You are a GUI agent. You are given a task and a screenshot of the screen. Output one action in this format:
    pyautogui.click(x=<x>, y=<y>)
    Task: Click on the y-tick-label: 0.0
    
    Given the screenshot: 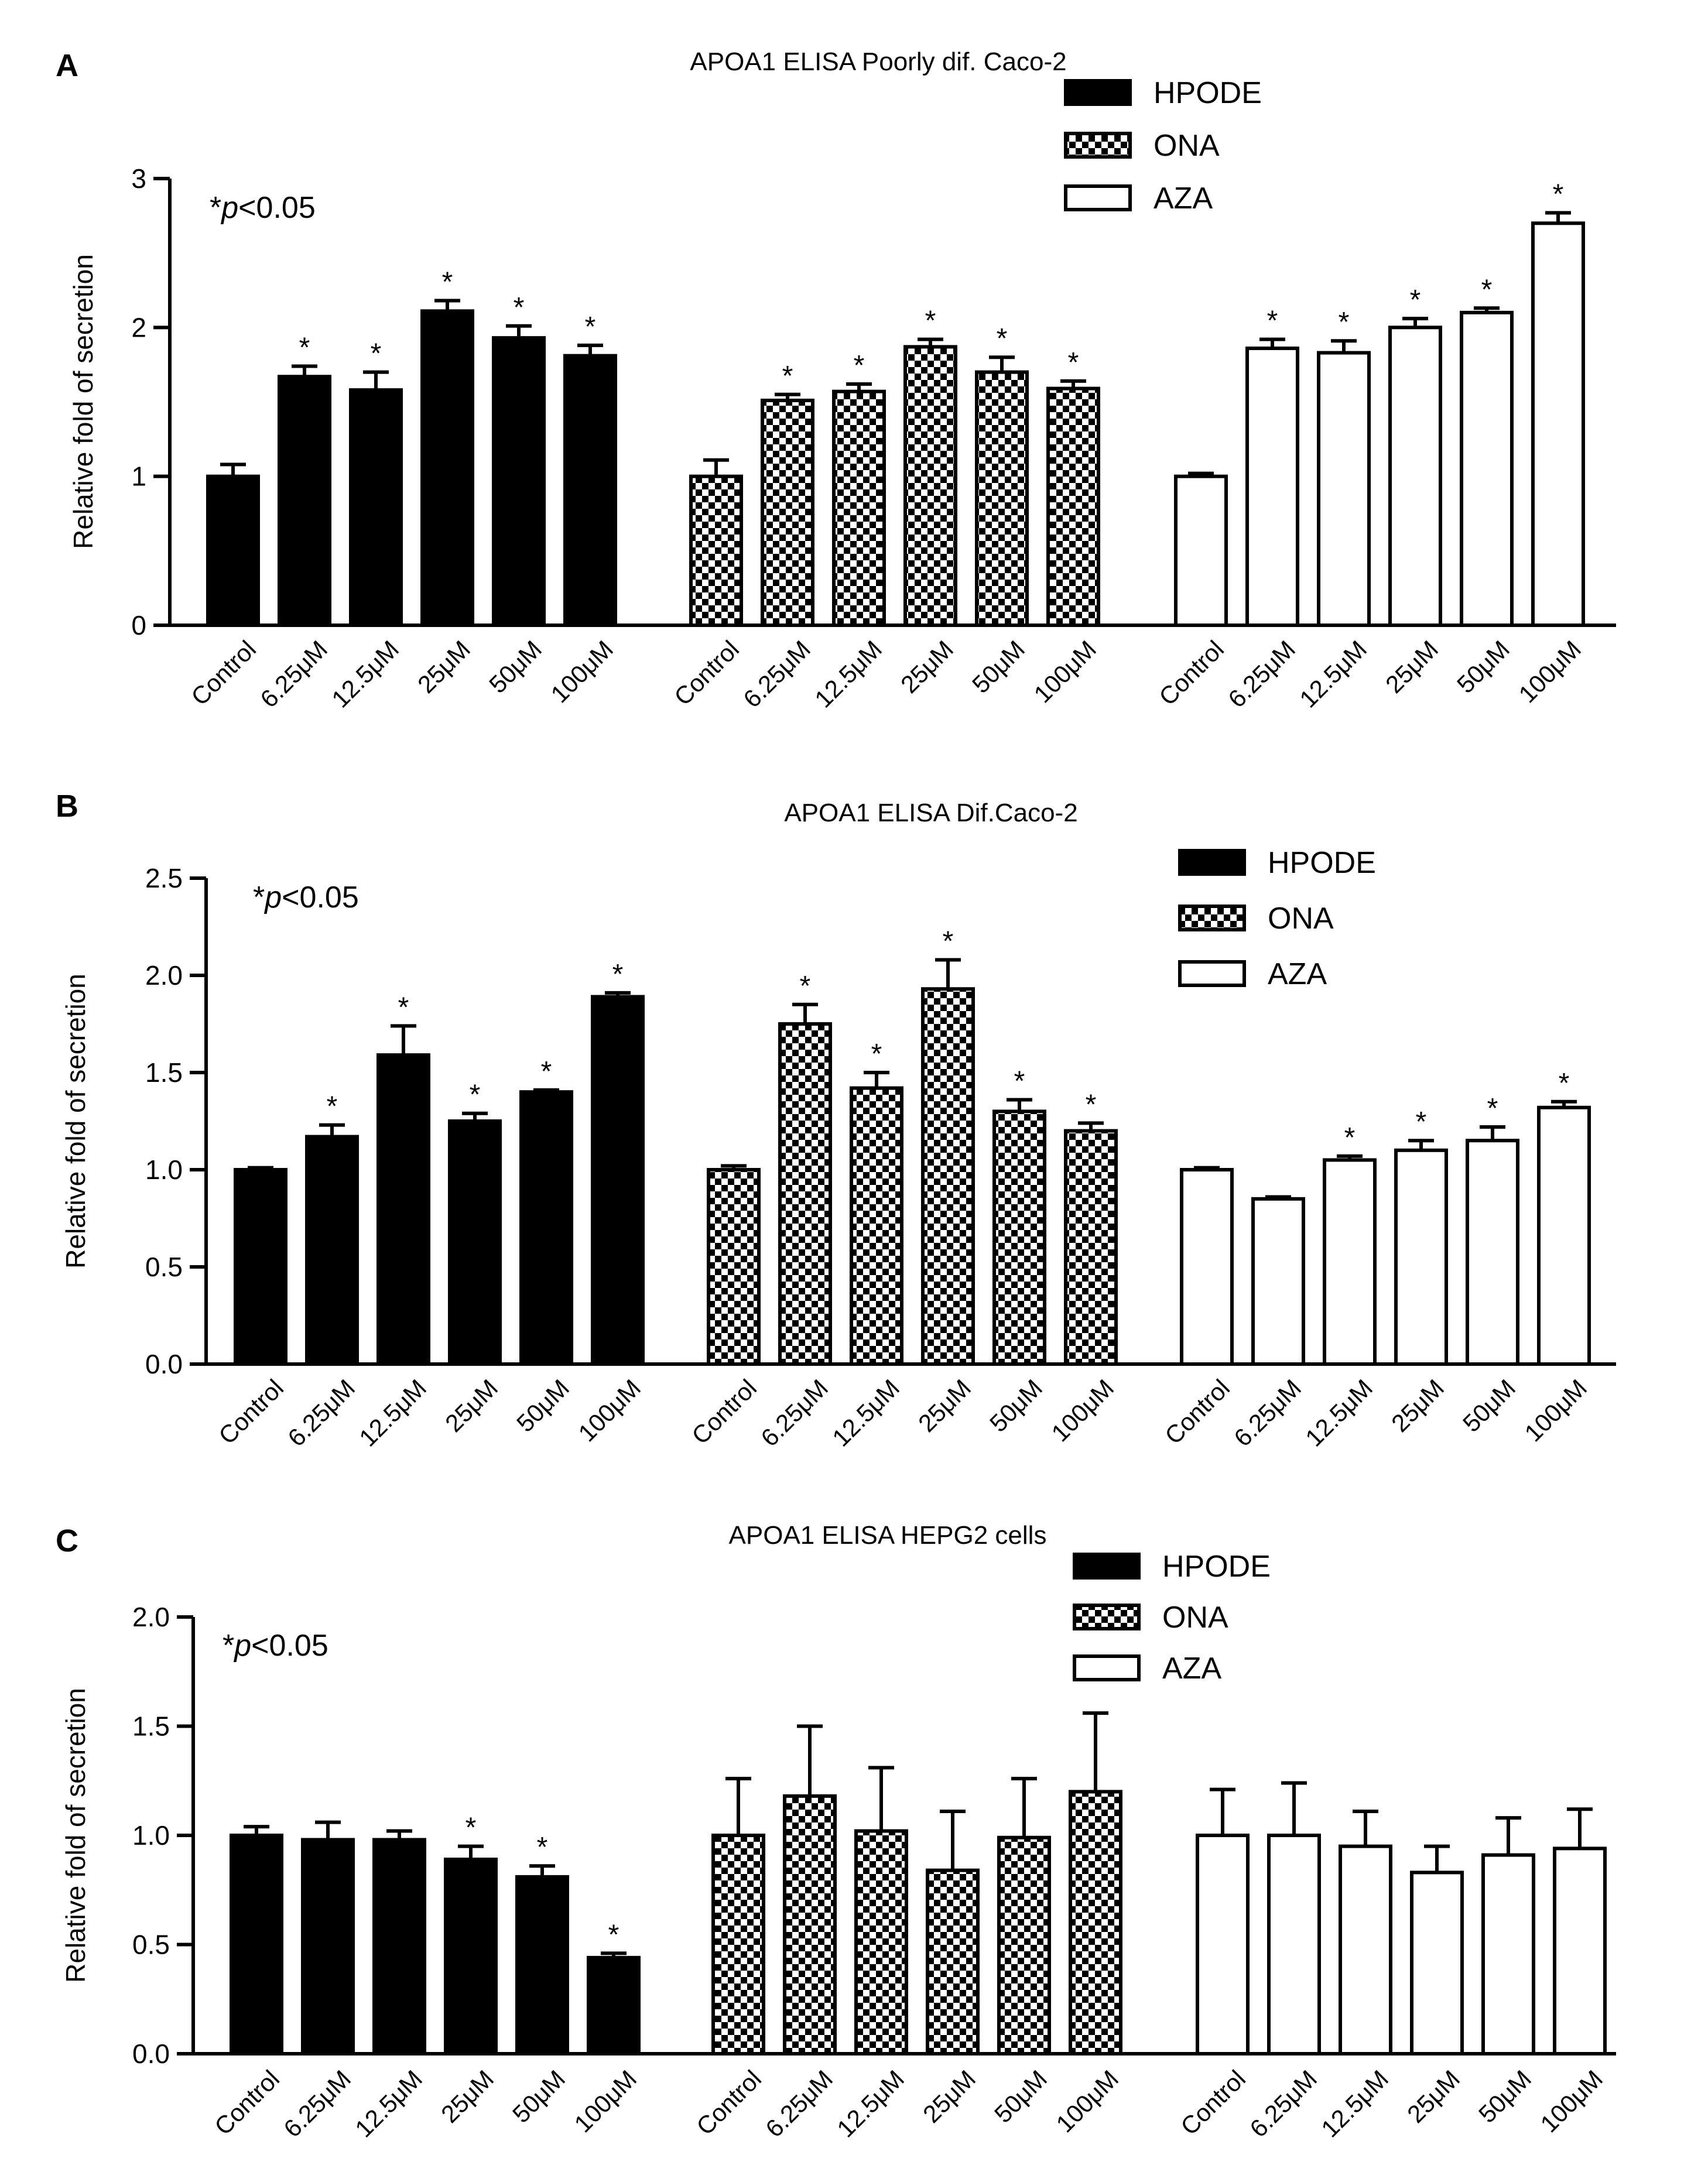 What is the action you would take?
    pyautogui.click(x=164, y=1364)
    